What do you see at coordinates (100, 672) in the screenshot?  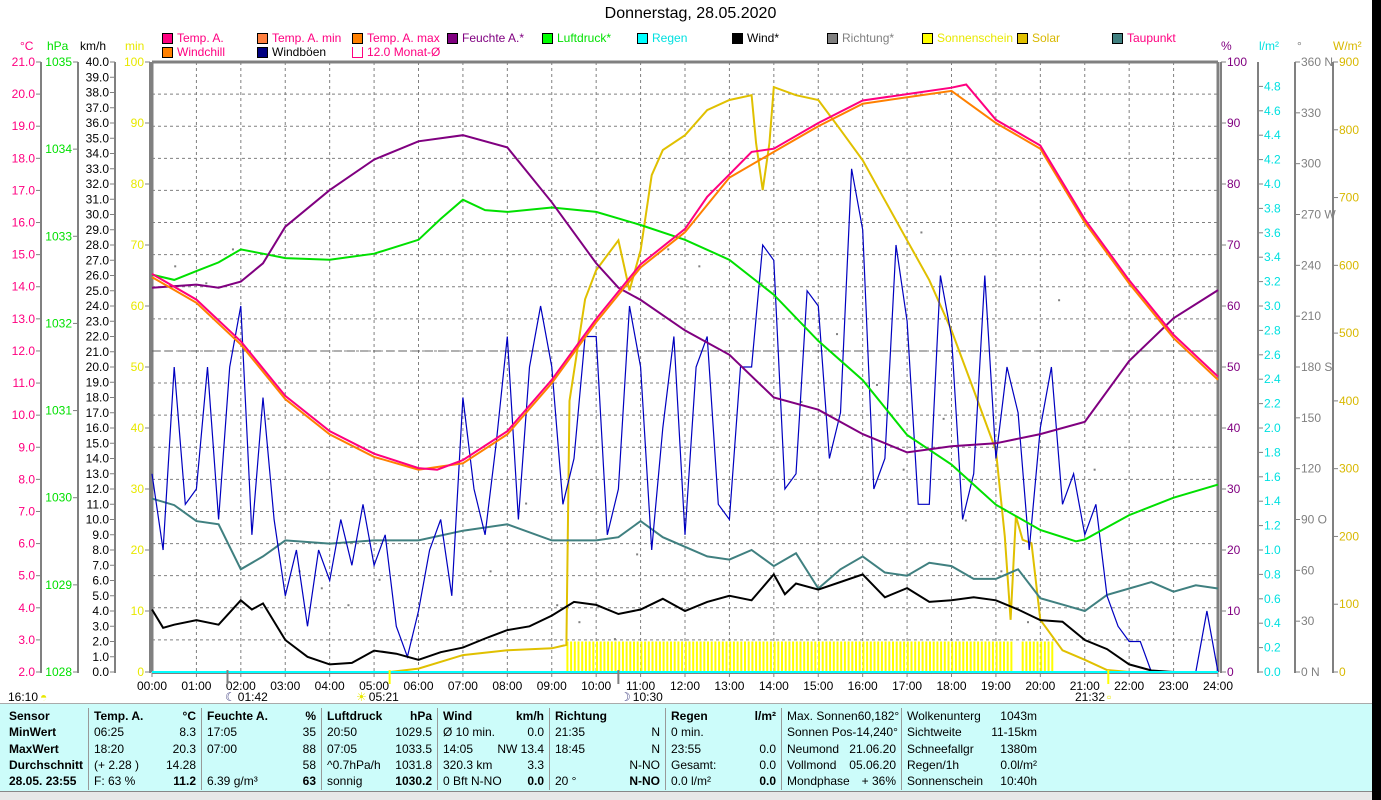 I see `kmh-tick-label: 0.0` at bounding box center [100, 672].